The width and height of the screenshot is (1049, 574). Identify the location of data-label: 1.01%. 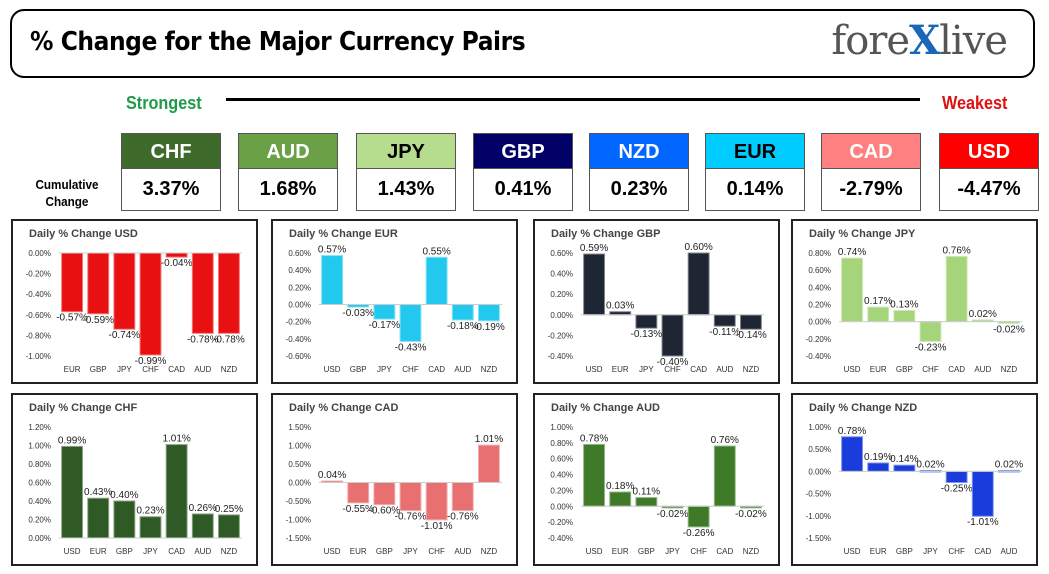
(489, 439).